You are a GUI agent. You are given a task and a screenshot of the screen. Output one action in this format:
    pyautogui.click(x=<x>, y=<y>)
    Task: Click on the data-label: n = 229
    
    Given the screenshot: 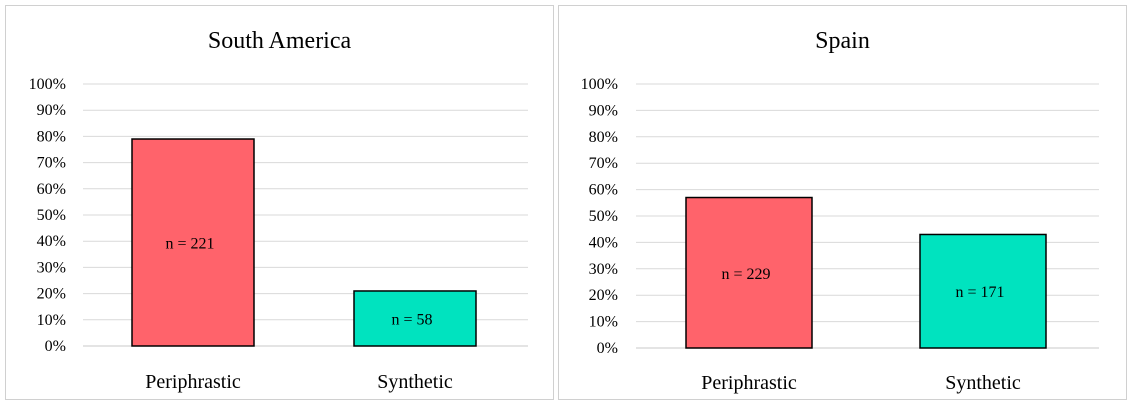 What is the action you would take?
    pyautogui.click(x=745, y=274)
    